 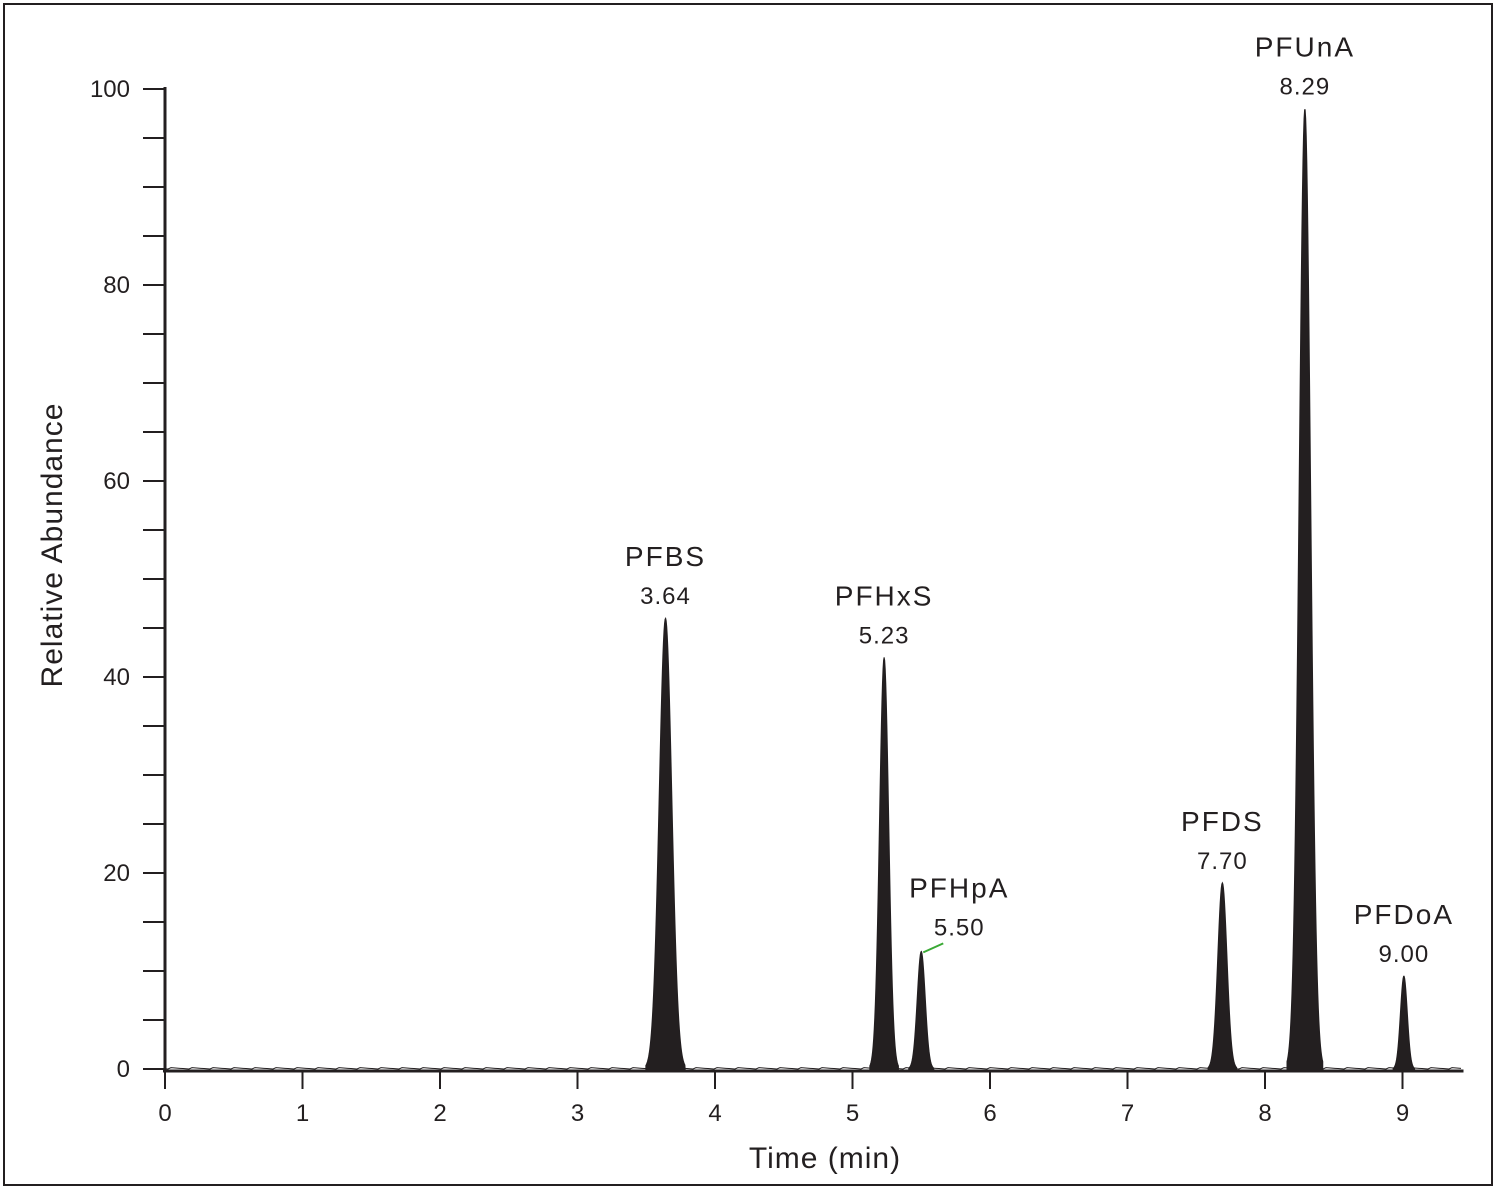 What do you see at coordinates (1222, 975) in the screenshot?
I see `peak-pfds` at bounding box center [1222, 975].